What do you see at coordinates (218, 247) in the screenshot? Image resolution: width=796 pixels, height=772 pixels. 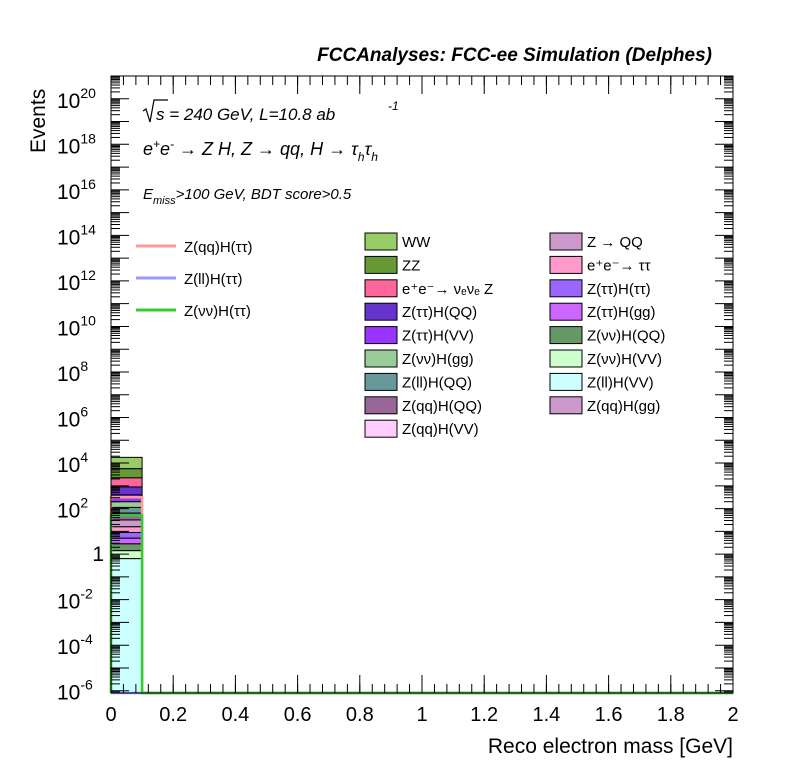 I see `legend-signal-label: Z(qq)H(ττ)` at bounding box center [218, 247].